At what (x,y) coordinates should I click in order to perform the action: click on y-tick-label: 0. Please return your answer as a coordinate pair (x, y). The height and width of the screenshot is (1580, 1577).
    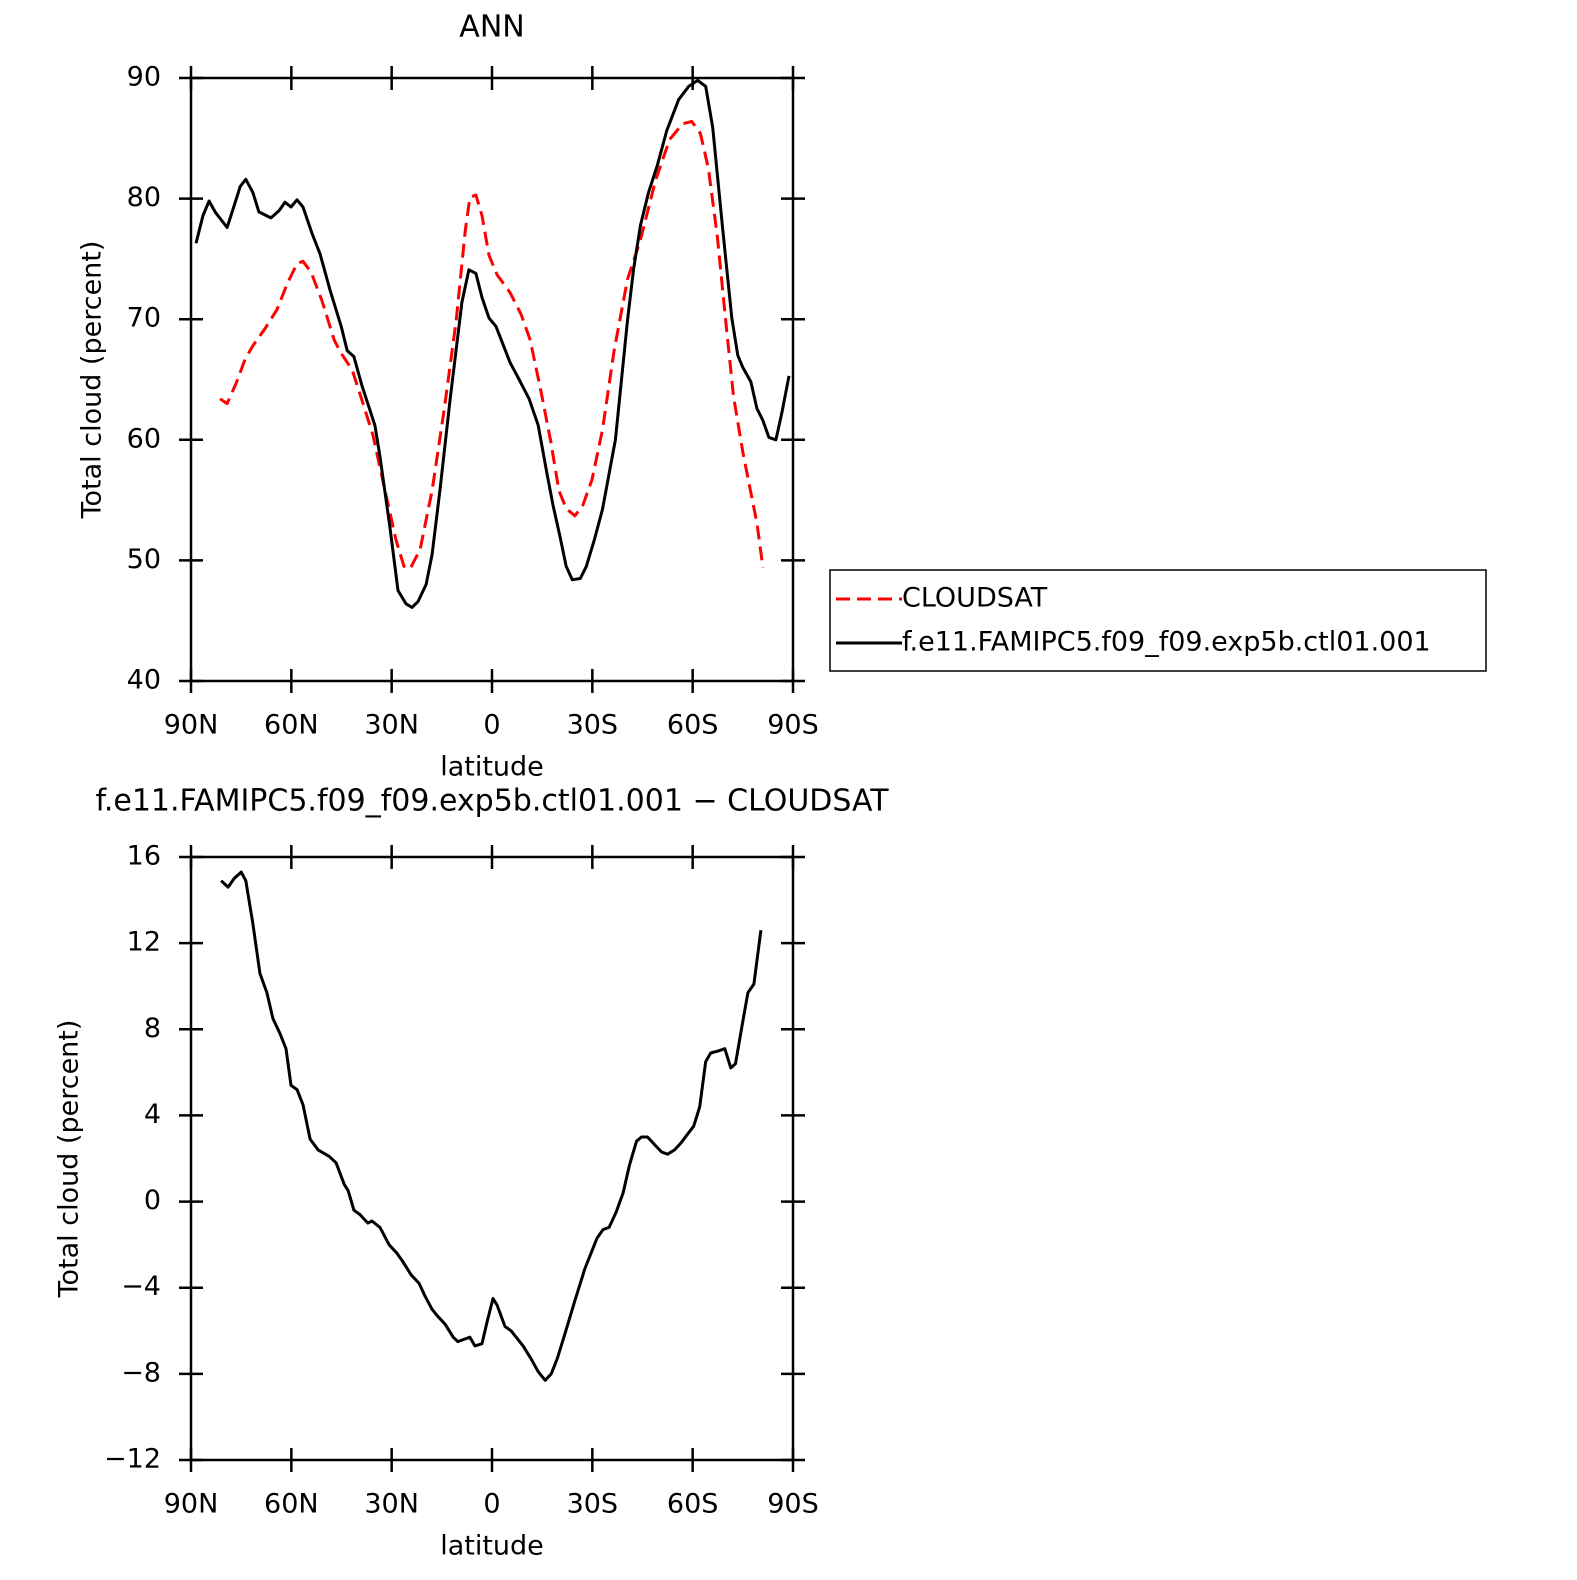
    Looking at the image, I should click on (152, 1200).